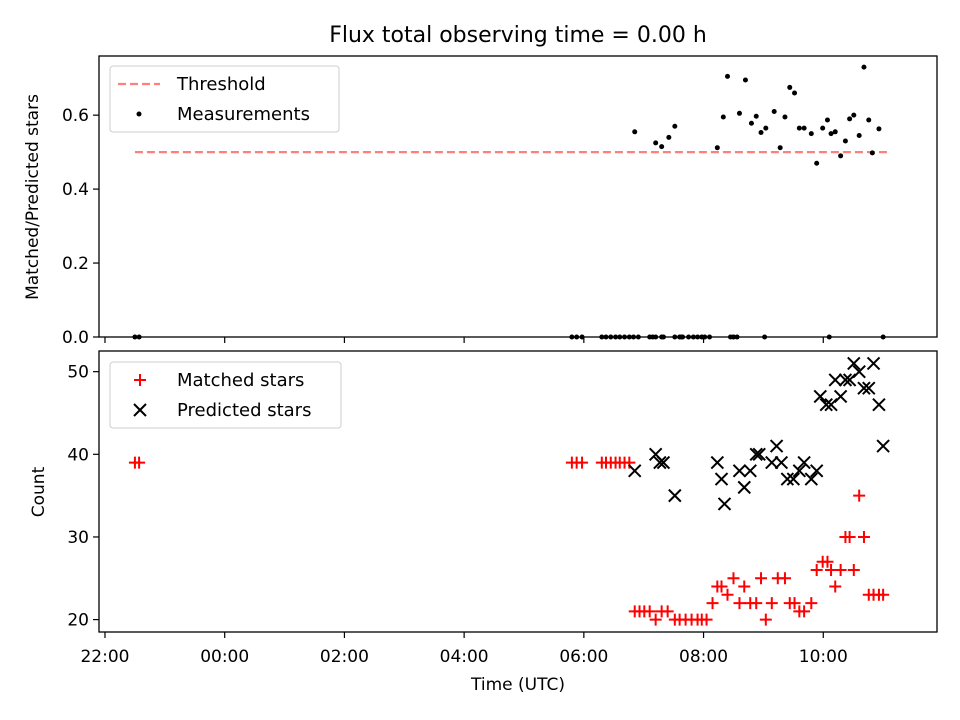 The width and height of the screenshot is (960, 720). Describe the element at coordinates (75, 190) in the screenshot. I see `y-tick-label: 0.4` at that location.